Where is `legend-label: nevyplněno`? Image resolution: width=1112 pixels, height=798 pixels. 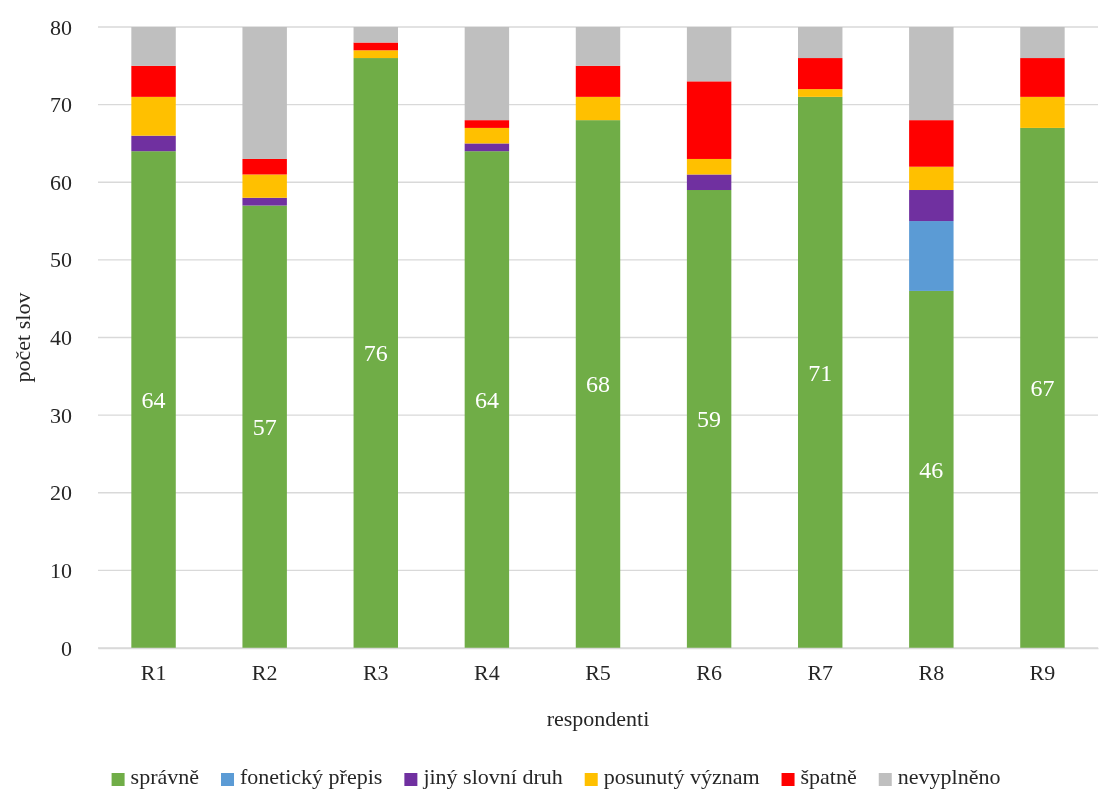
legend-label: nevyplněno is located at coordinates (949, 776).